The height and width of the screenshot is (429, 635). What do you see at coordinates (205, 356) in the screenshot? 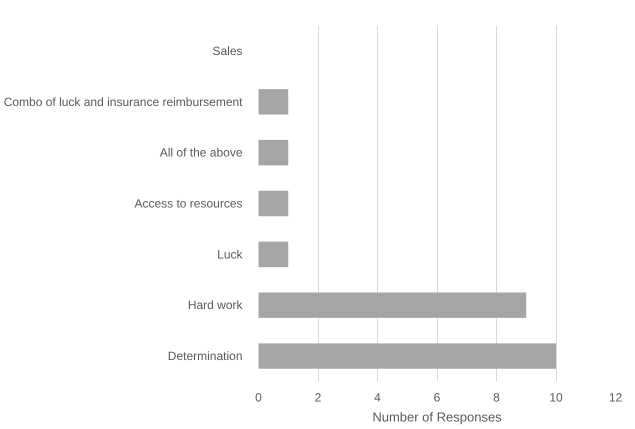
I see `y-tick-label: Determination` at bounding box center [205, 356].